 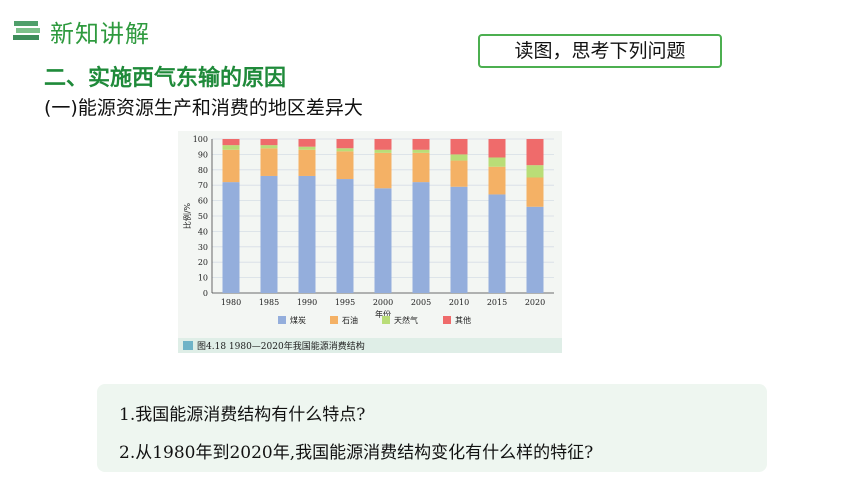 What do you see at coordinates (383, 314) in the screenshot?
I see `x-axis-label: 年份` at bounding box center [383, 314].